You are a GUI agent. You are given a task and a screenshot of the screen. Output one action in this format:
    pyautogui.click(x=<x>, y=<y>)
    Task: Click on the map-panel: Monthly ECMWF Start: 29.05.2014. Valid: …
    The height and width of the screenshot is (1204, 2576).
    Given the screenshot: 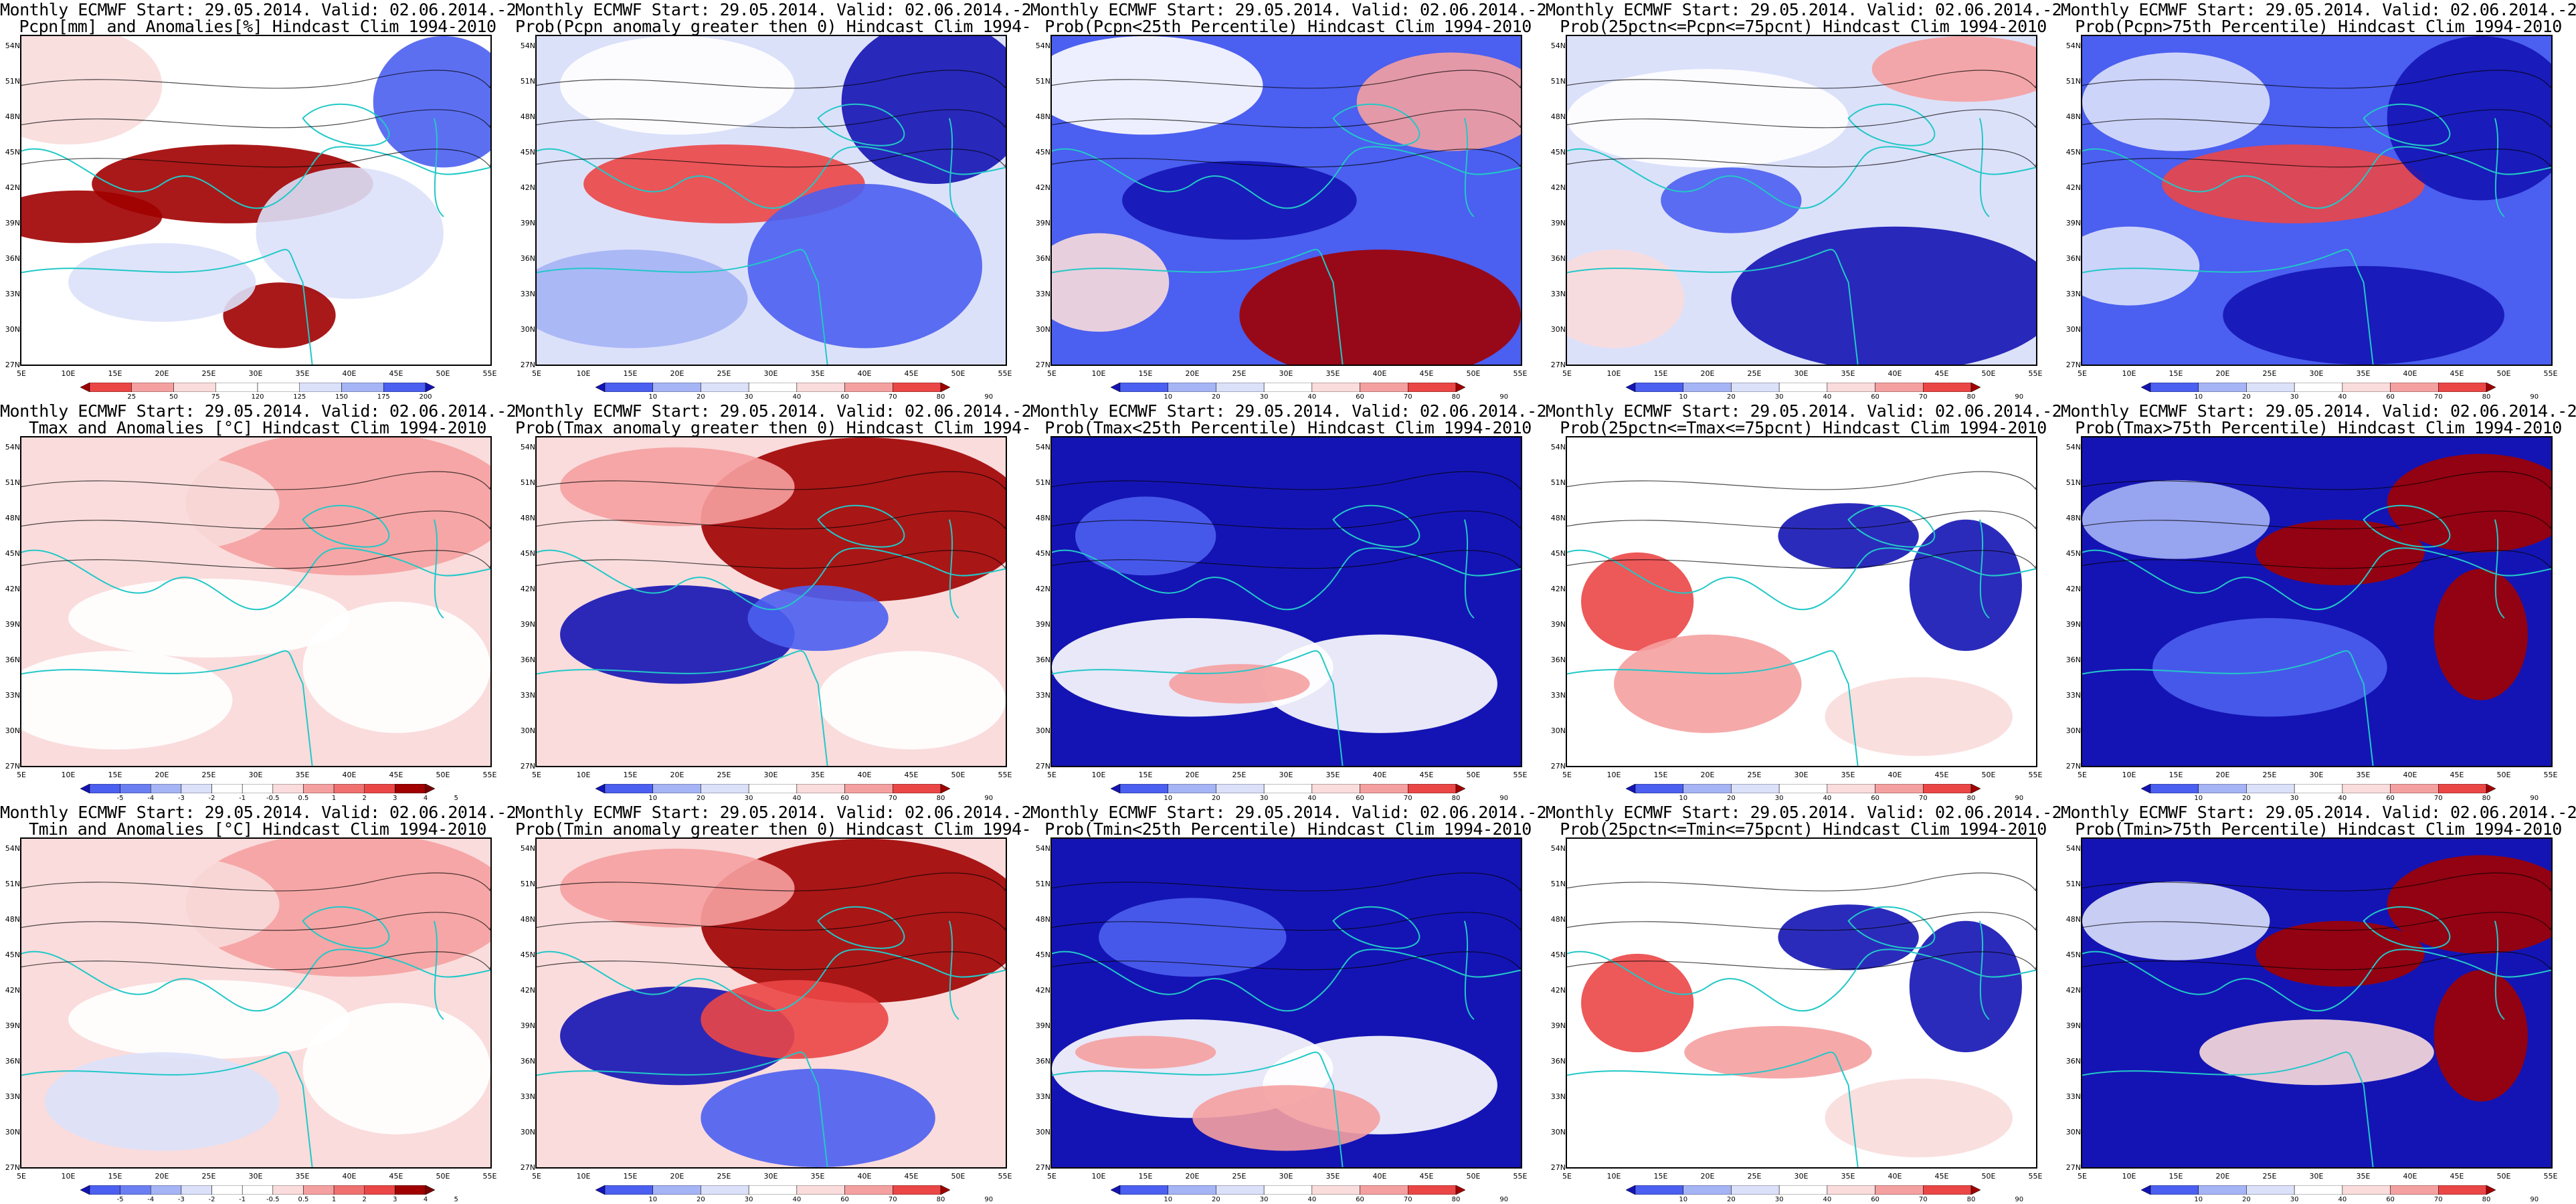 What is the action you would take?
    pyautogui.click(x=257, y=602)
    